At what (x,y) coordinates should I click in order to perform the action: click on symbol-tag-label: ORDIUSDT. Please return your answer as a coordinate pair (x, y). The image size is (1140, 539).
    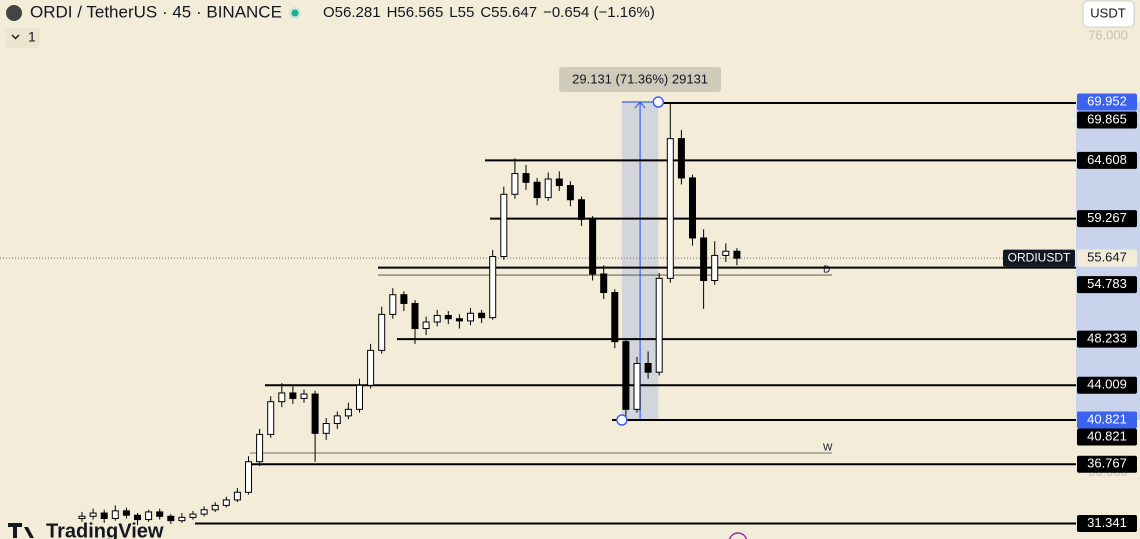
    Looking at the image, I should click on (1039, 257).